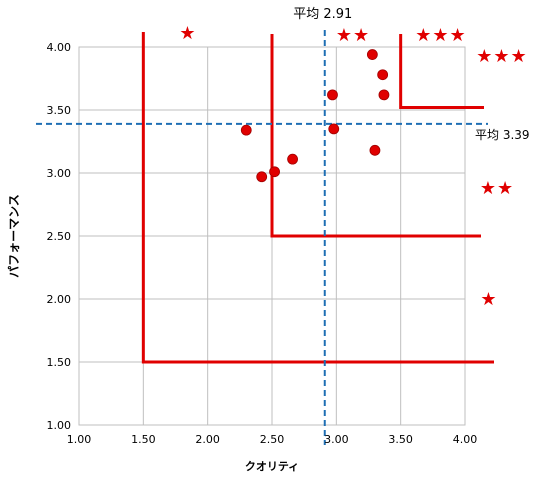  What do you see at coordinates (400, 439) in the screenshot?
I see `x-tick-label: 3.50` at bounding box center [400, 439].